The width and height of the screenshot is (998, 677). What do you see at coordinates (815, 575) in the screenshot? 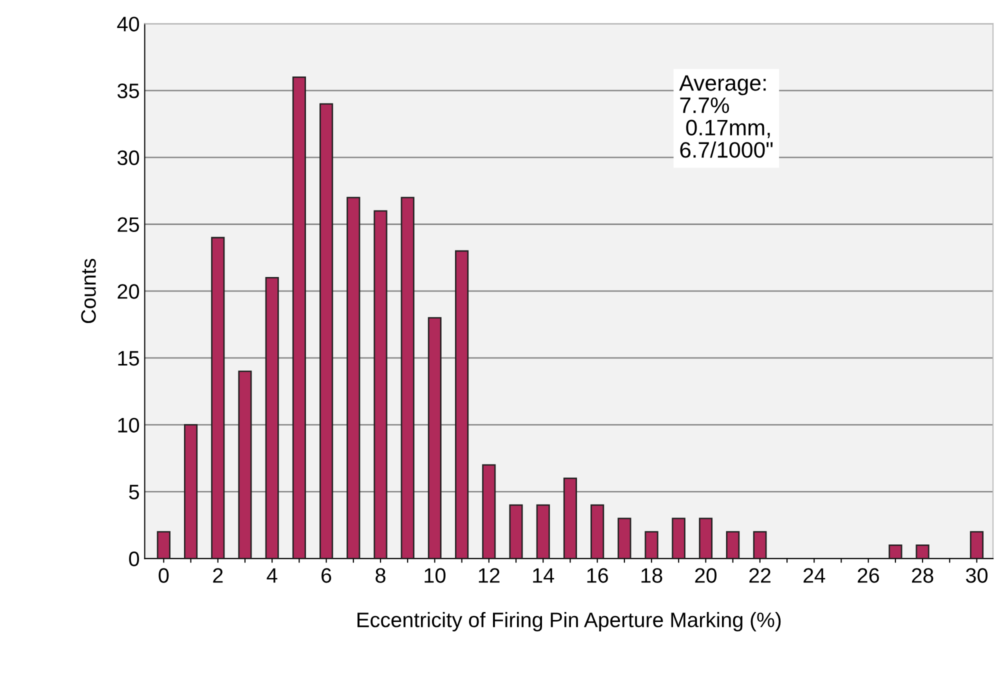
I see `x-tick-label: 24` at bounding box center [815, 575].